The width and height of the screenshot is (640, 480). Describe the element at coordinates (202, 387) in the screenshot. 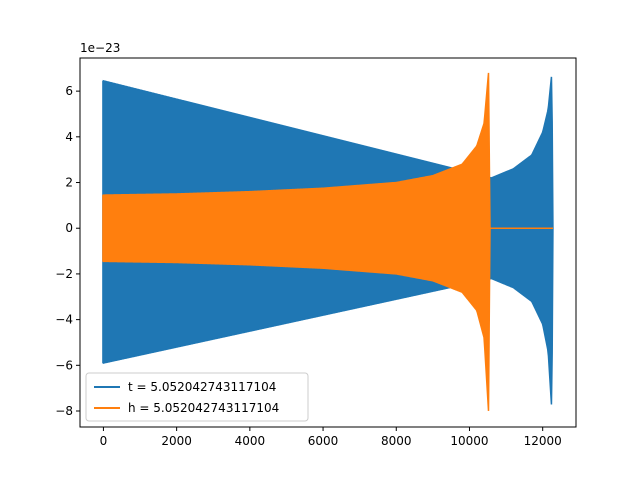

I see `legend-entry-label: t = 5.052042743117104` at that location.